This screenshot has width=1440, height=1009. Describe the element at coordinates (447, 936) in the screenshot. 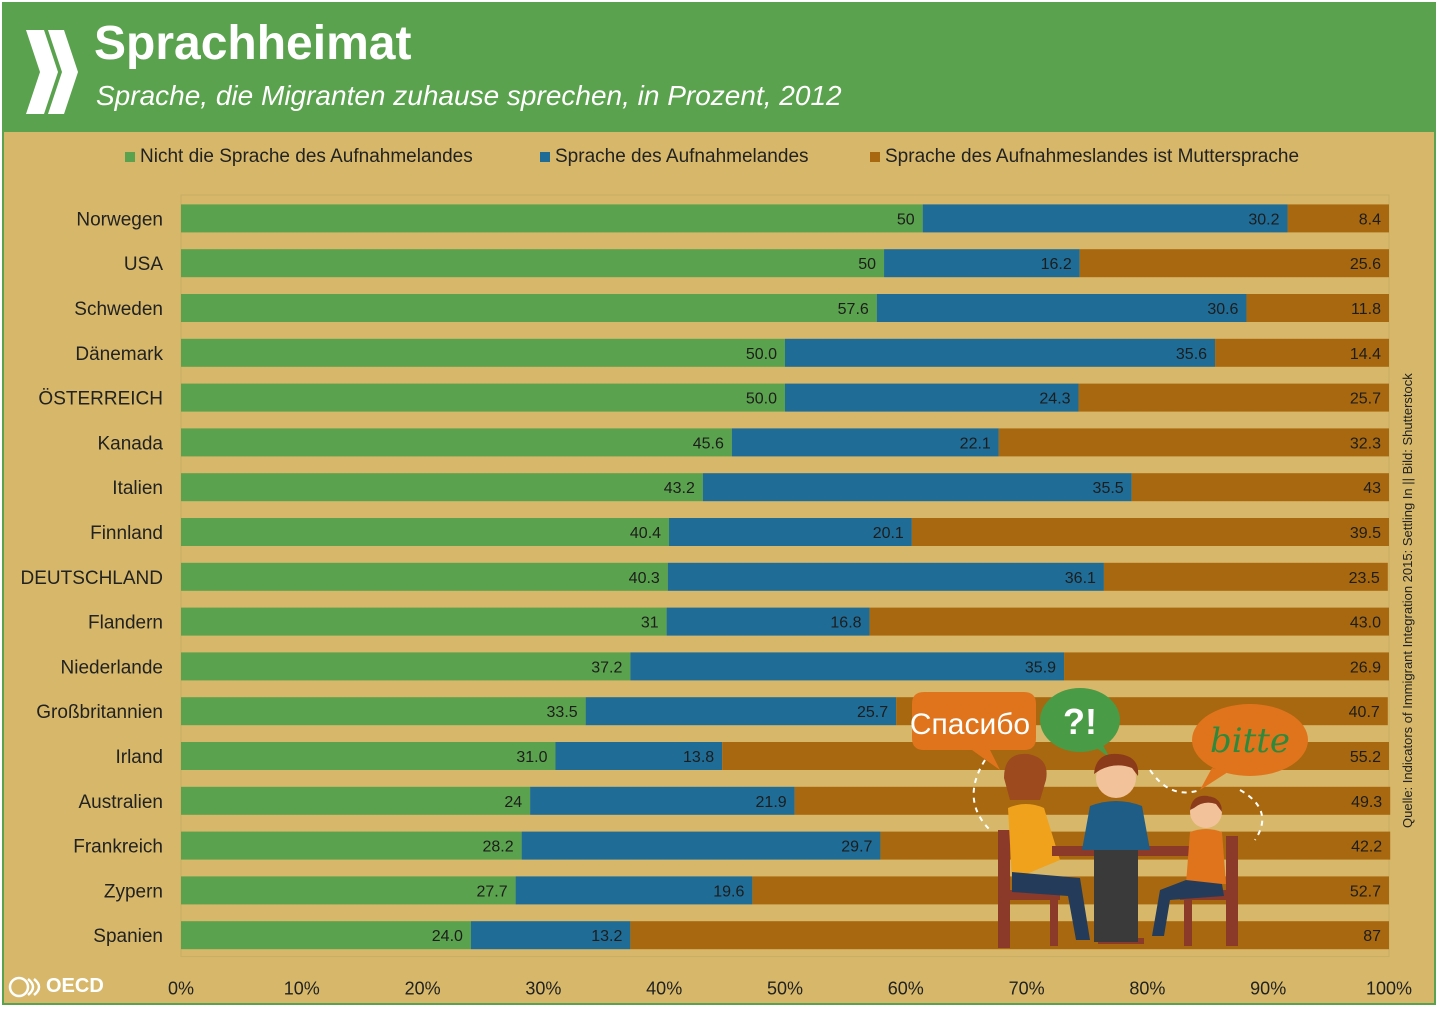

I see `data-label: 24.0` at that location.